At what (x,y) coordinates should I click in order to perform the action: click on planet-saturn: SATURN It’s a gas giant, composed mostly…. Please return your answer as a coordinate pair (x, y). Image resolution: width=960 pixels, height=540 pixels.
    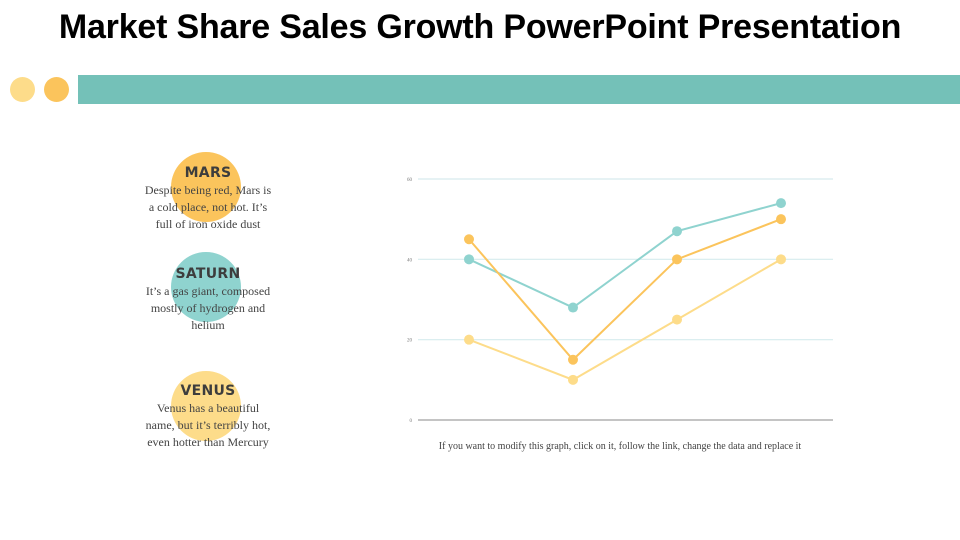
    Looking at the image, I should click on (208, 293).